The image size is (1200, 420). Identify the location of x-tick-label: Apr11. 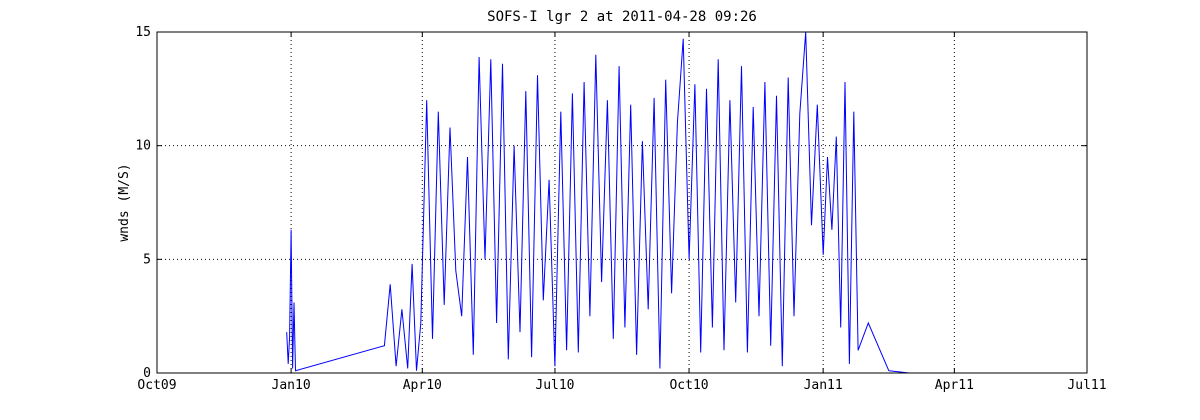
(954, 385).